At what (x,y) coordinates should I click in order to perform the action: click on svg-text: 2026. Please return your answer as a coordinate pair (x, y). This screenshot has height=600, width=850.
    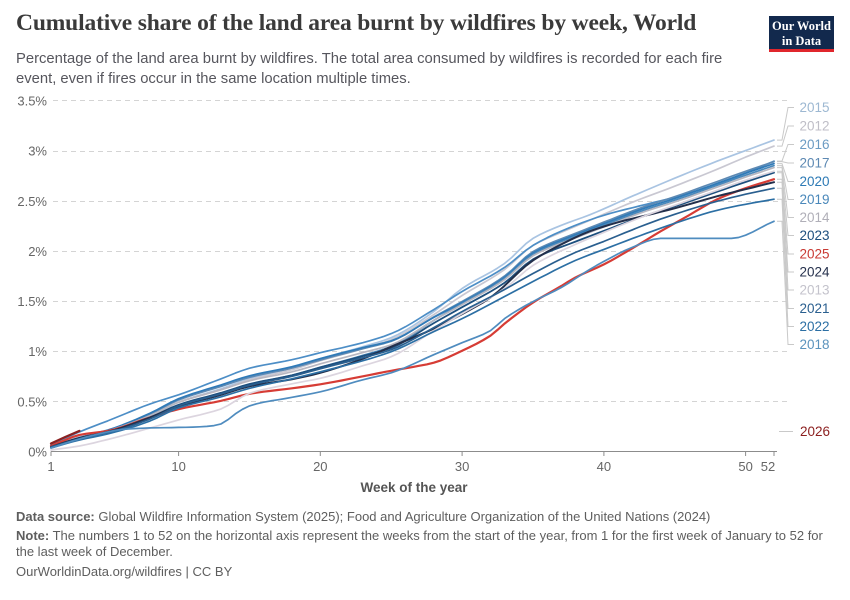
    Looking at the image, I should click on (815, 431).